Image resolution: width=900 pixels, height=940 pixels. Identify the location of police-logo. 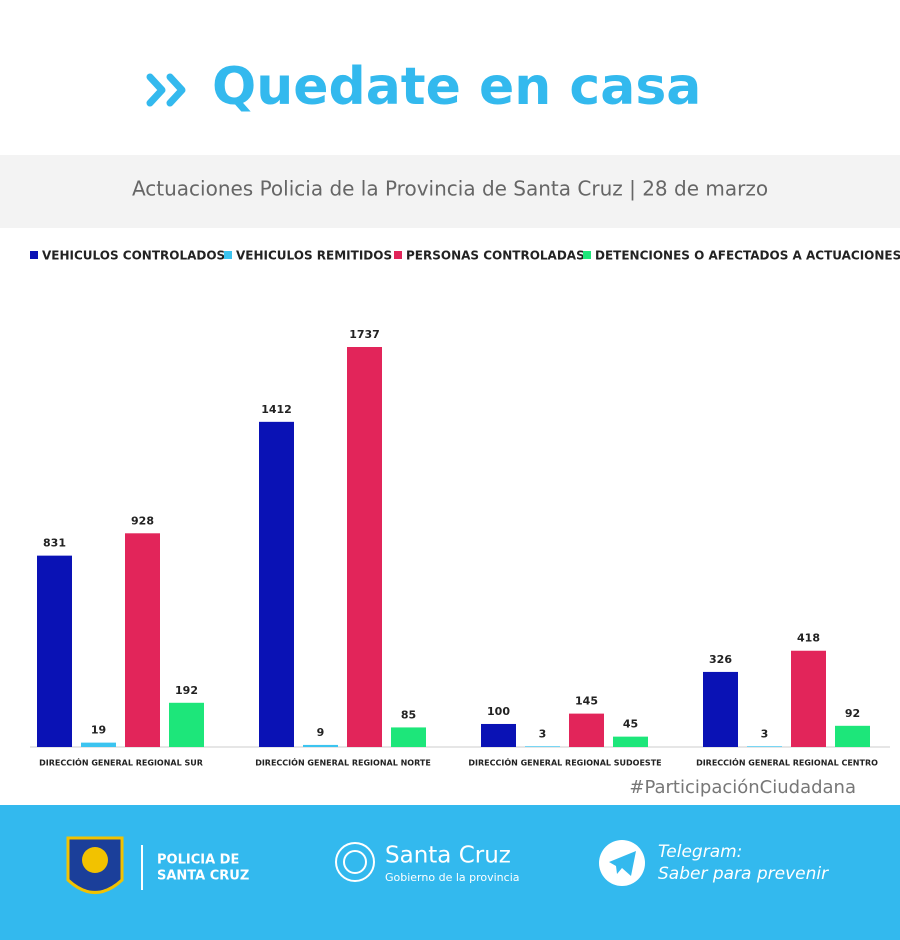
(95, 865).